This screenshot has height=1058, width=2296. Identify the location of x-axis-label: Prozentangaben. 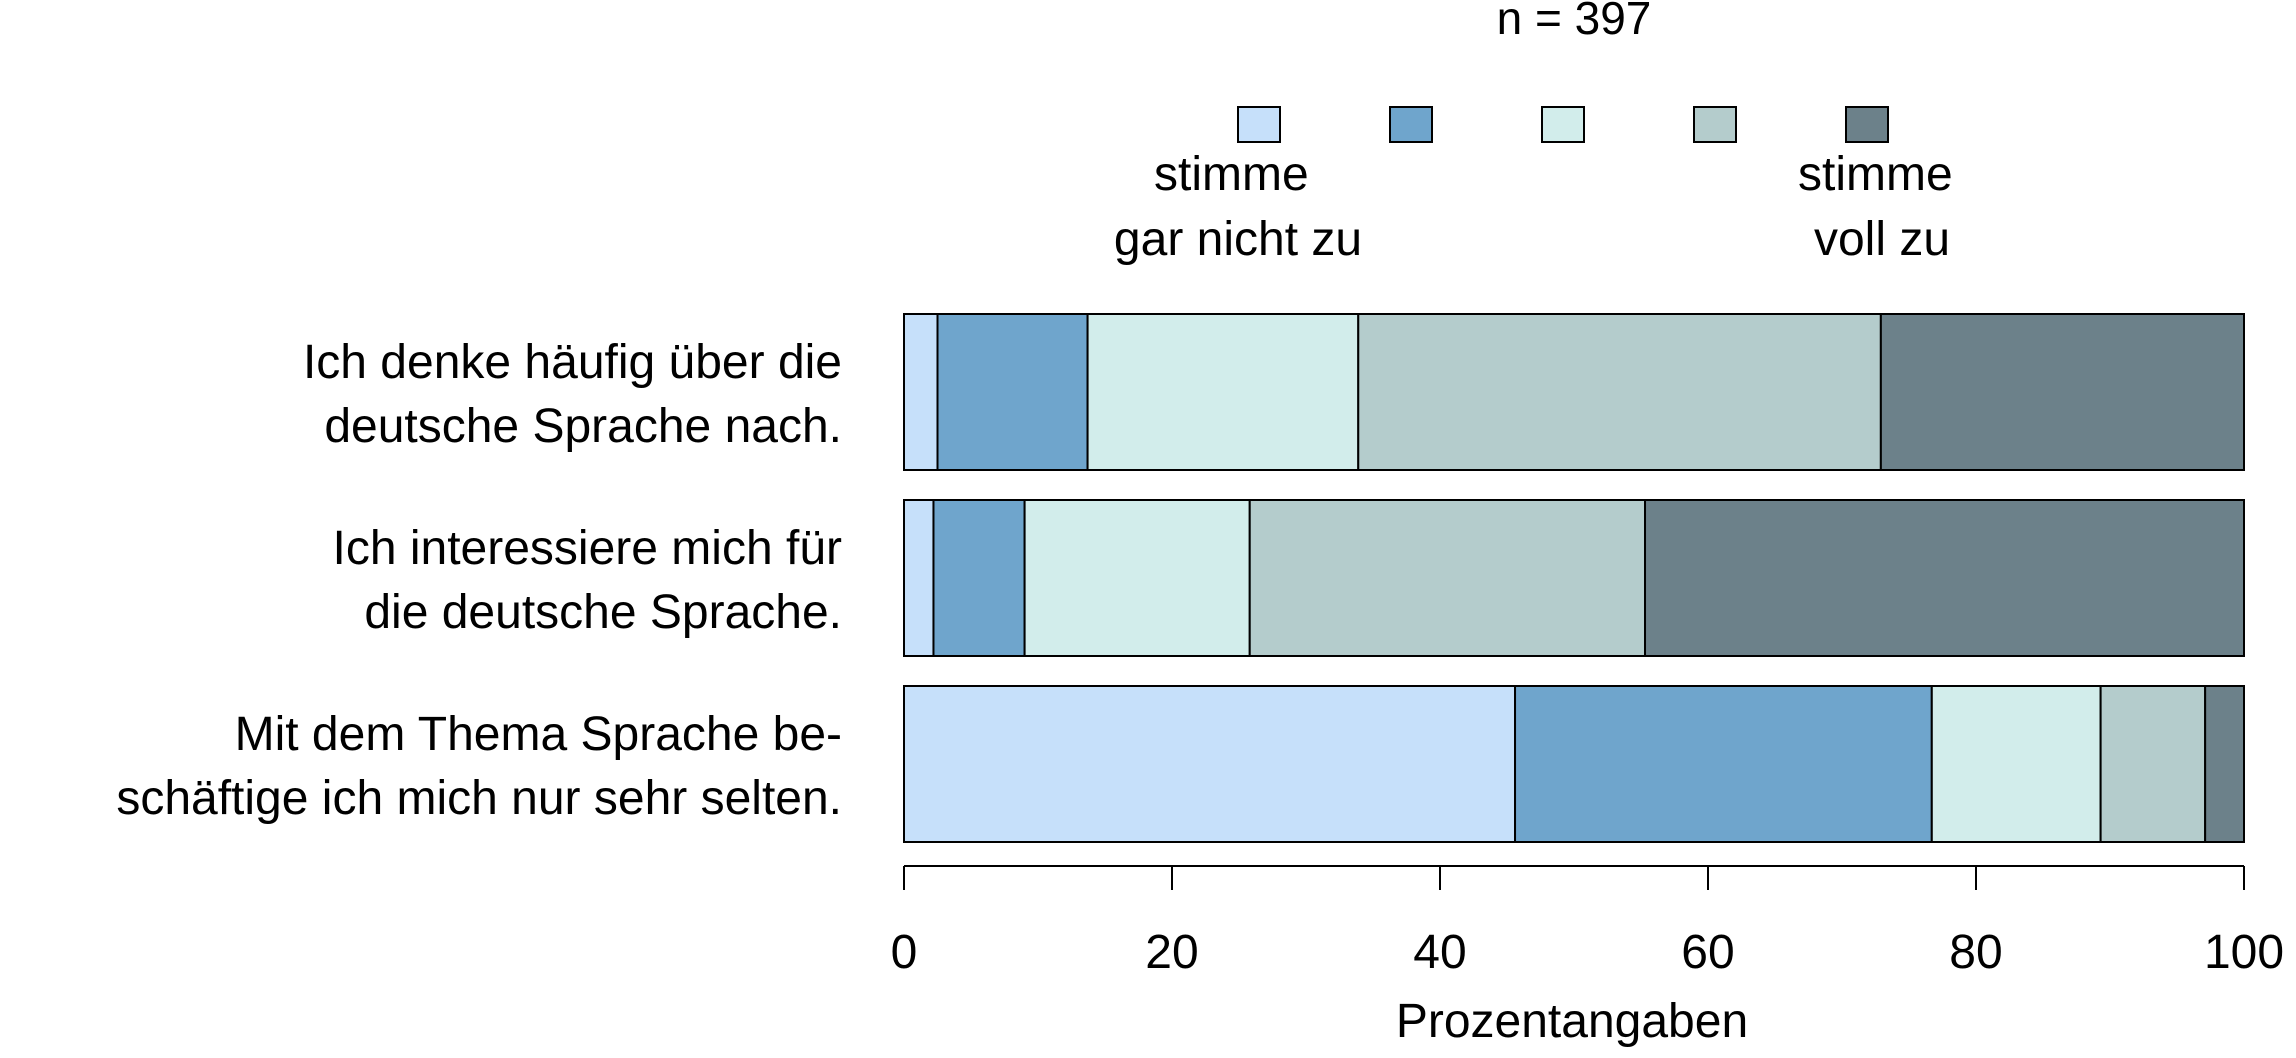
(1572, 1021).